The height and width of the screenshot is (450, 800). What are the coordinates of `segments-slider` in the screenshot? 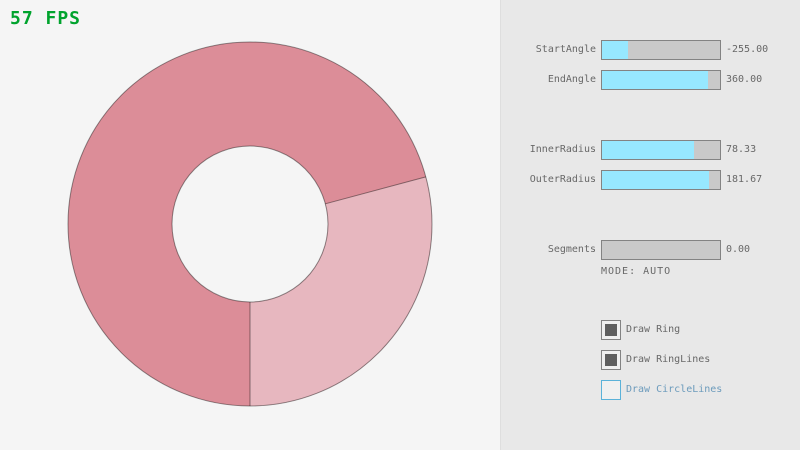 It's located at (661, 250).